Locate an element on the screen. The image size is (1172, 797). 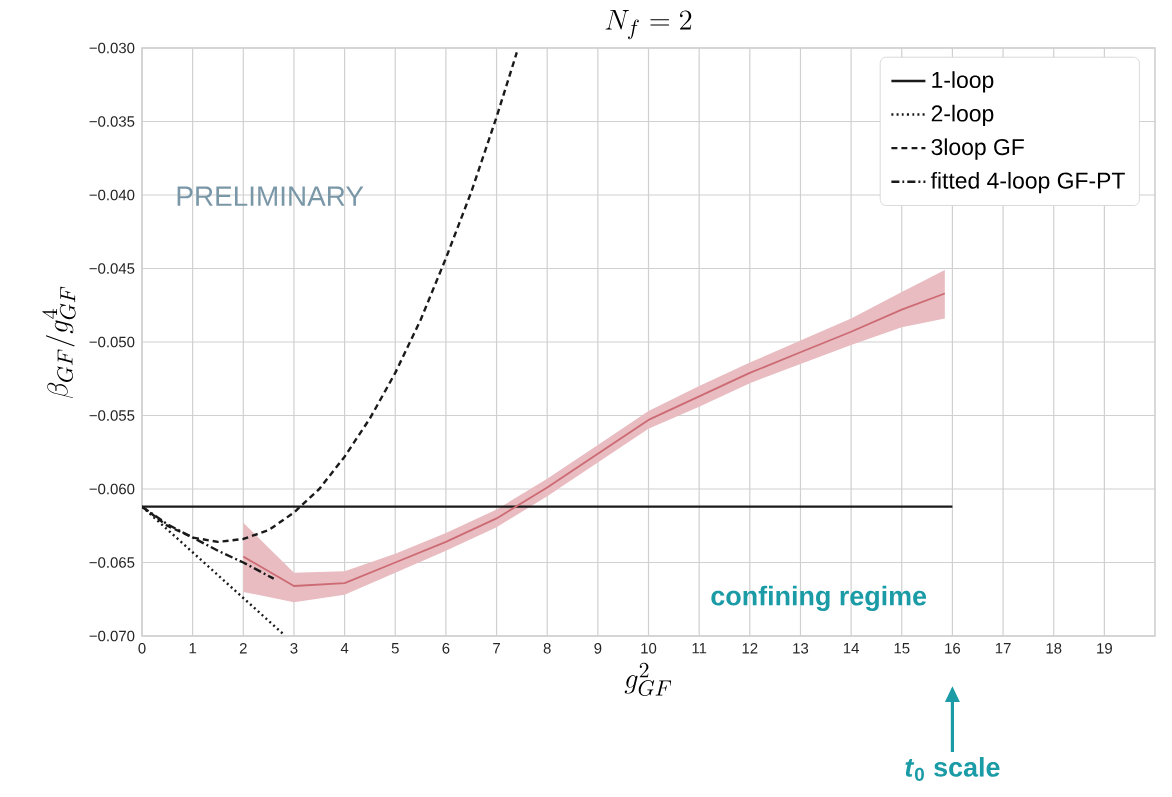
x-tick-label: 9 is located at coordinates (598, 648).